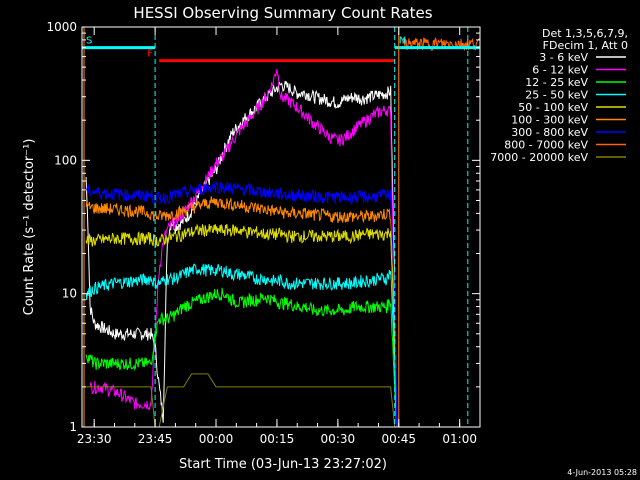 This screenshot has width=640, height=480. What do you see at coordinates (549, 132) in the screenshot?
I see `legend-entry-label-6: 300 - 800 keV` at bounding box center [549, 132].